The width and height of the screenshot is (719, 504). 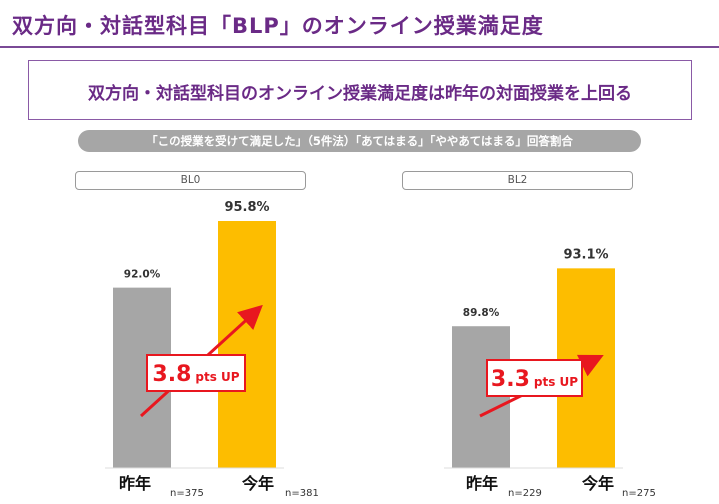 I want to click on delta-label-bl0: 3.8 pts UP, so click(x=195, y=374).